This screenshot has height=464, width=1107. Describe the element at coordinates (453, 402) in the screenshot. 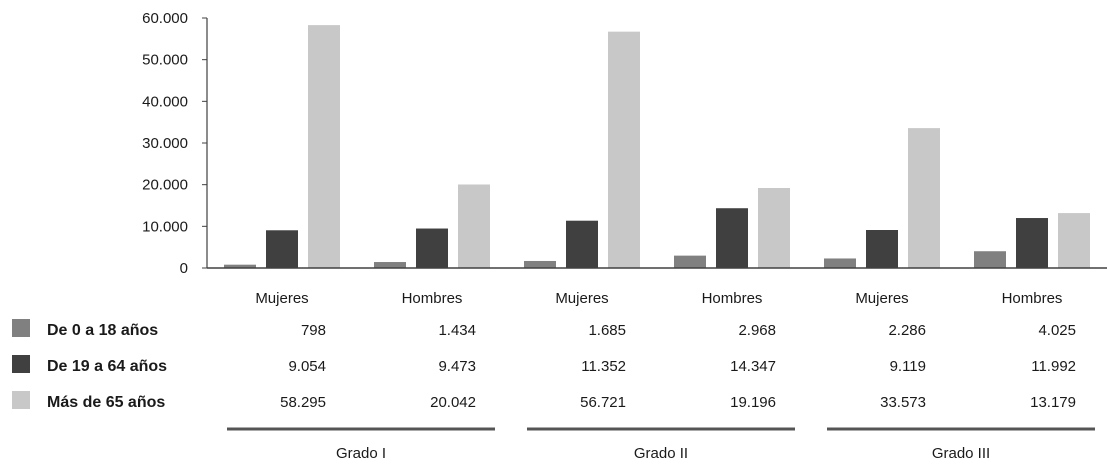

I see `data-label: 20.042` at that location.